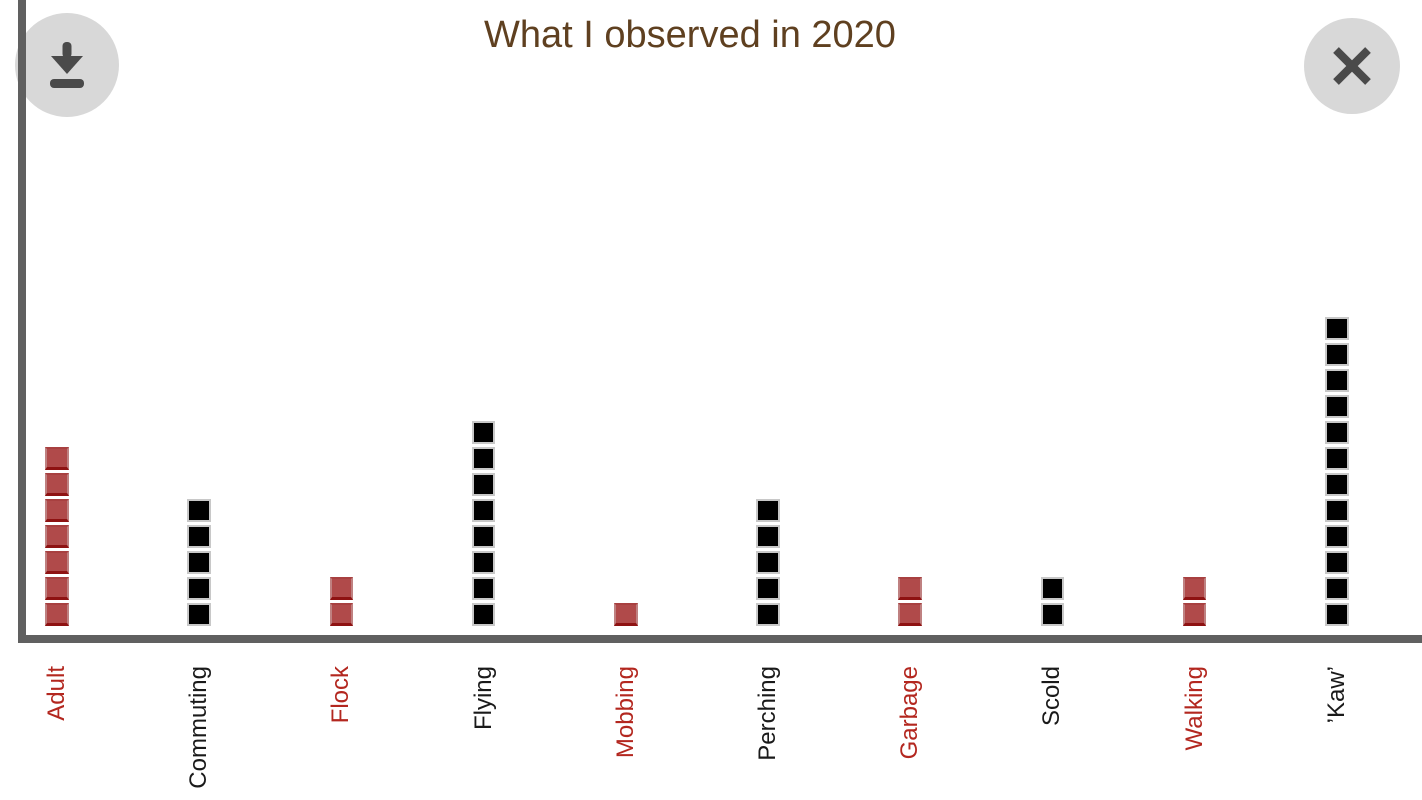 The height and width of the screenshot is (800, 1422). What do you see at coordinates (341, 601) in the screenshot?
I see `bar-flock` at bounding box center [341, 601].